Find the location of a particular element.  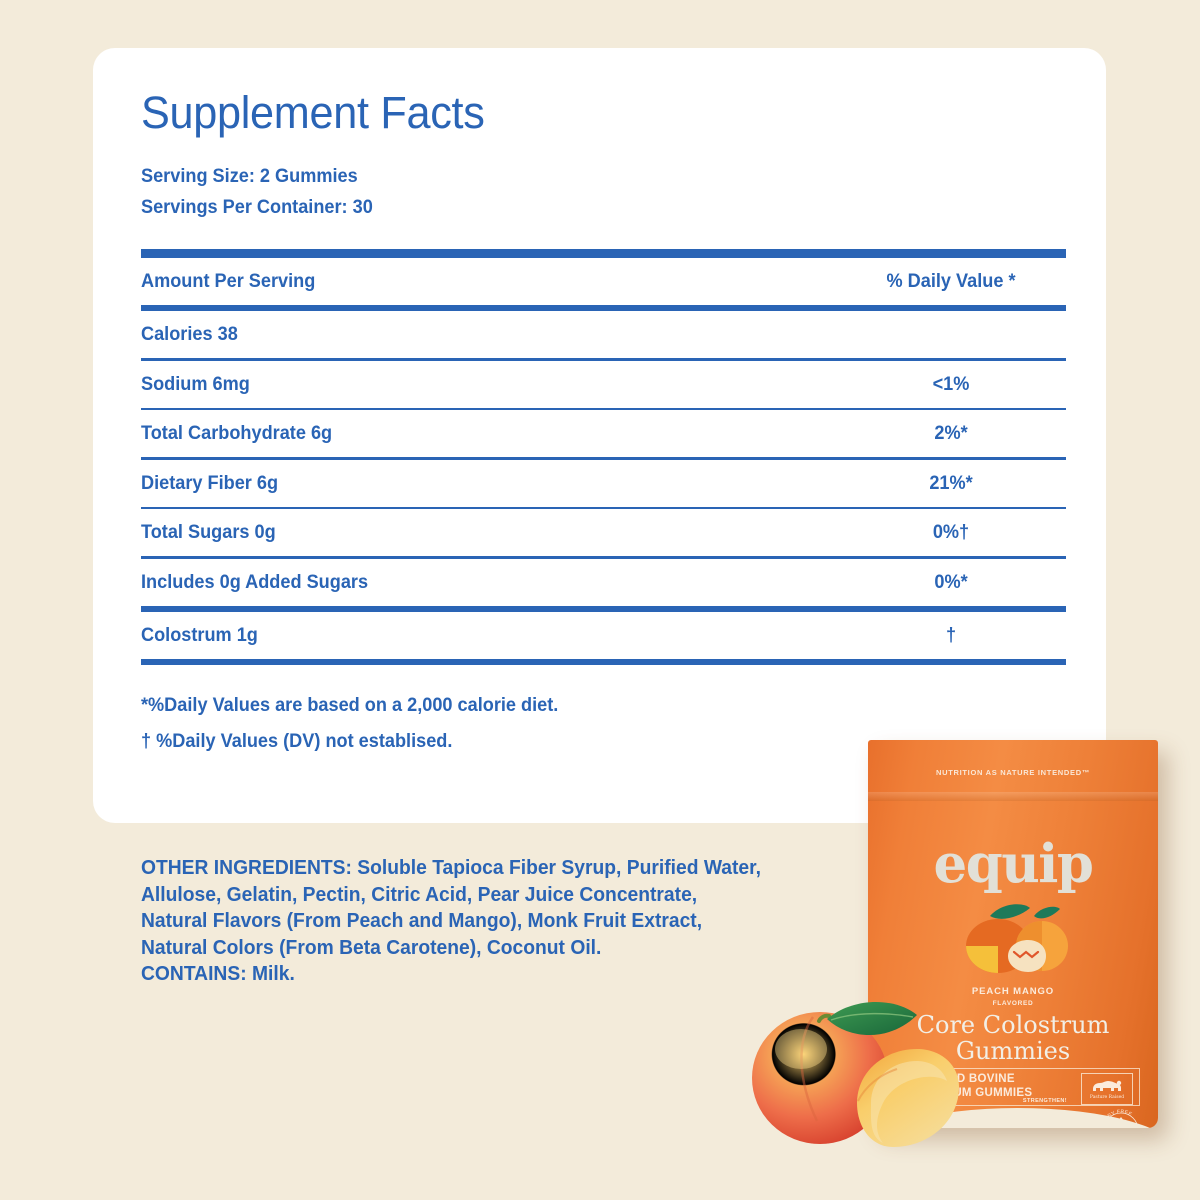

product-name-line-1: Core Colostrum is located at coordinates (1013, 1025).